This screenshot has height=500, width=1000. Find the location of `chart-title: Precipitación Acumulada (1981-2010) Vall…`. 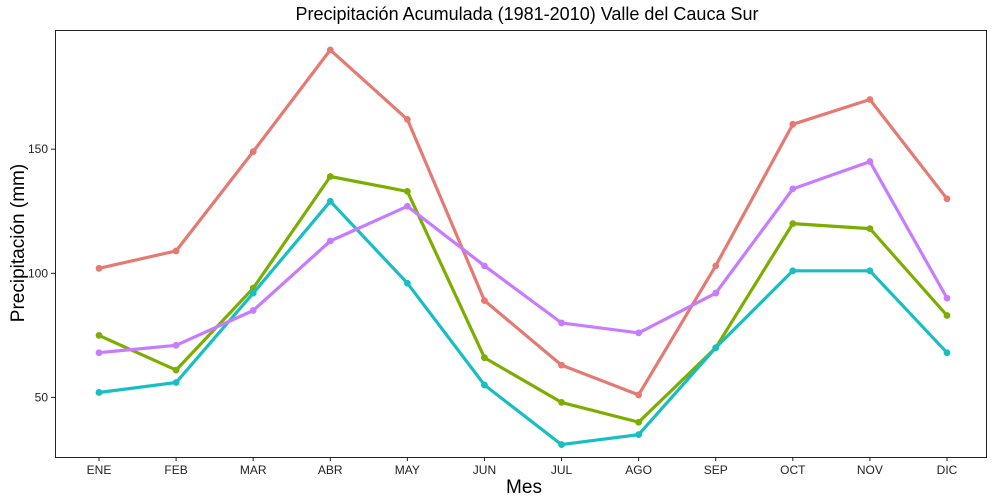

chart-title: Precipitación Acumulada (1981-2010) Vall… is located at coordinates (527, 14).